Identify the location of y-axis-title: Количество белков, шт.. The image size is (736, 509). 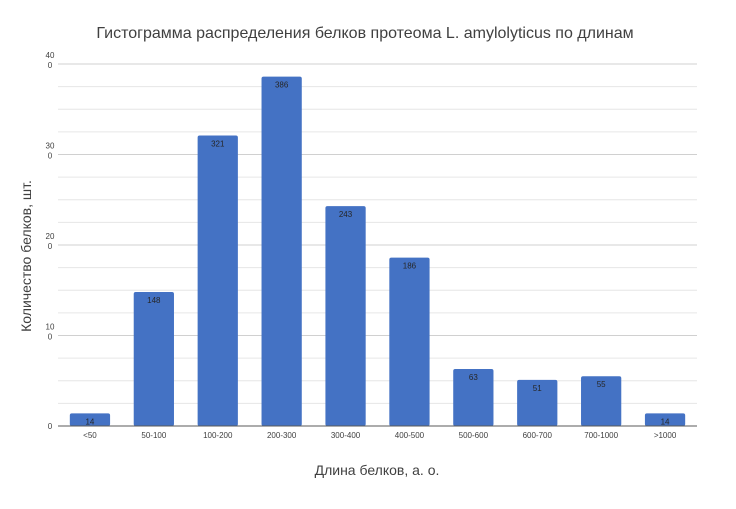
(26, 256).